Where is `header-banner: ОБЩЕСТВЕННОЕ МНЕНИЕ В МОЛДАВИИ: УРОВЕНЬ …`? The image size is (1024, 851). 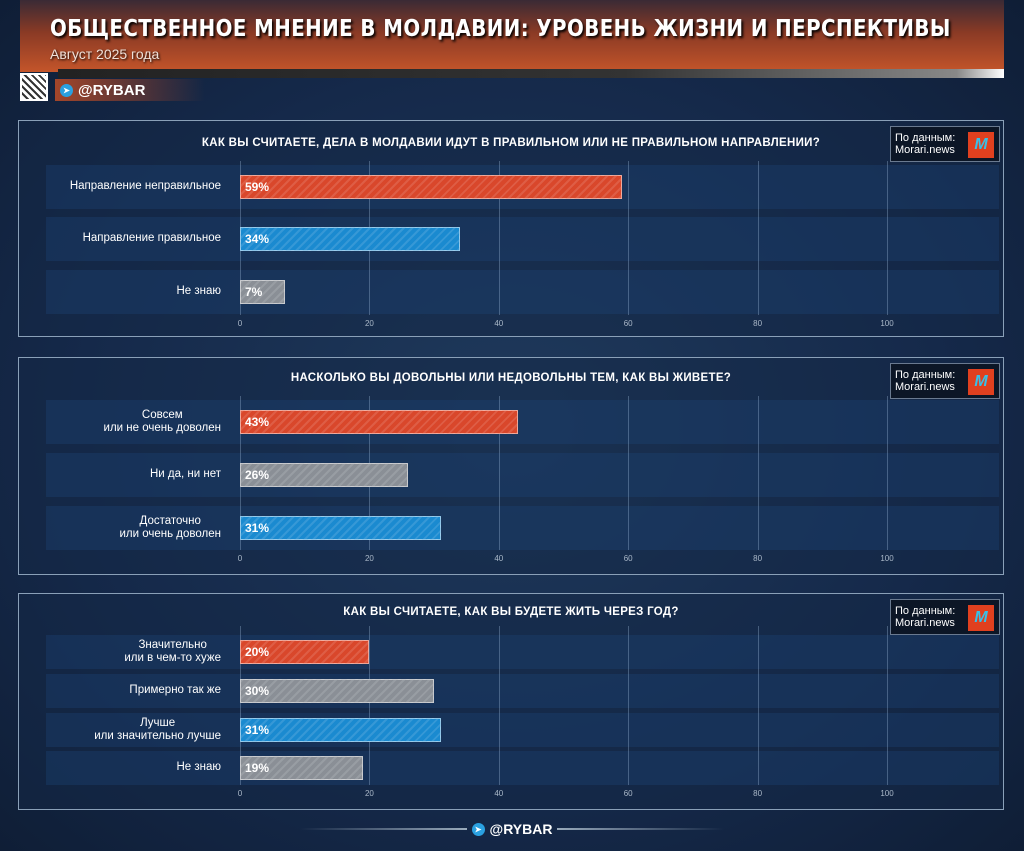
header-banner: ОБЩЕСТВЕННОЕ МНЕНИЕ В МОЛДАВИИ: УРОВЕНЬ … is located at coordinates (512, 36).